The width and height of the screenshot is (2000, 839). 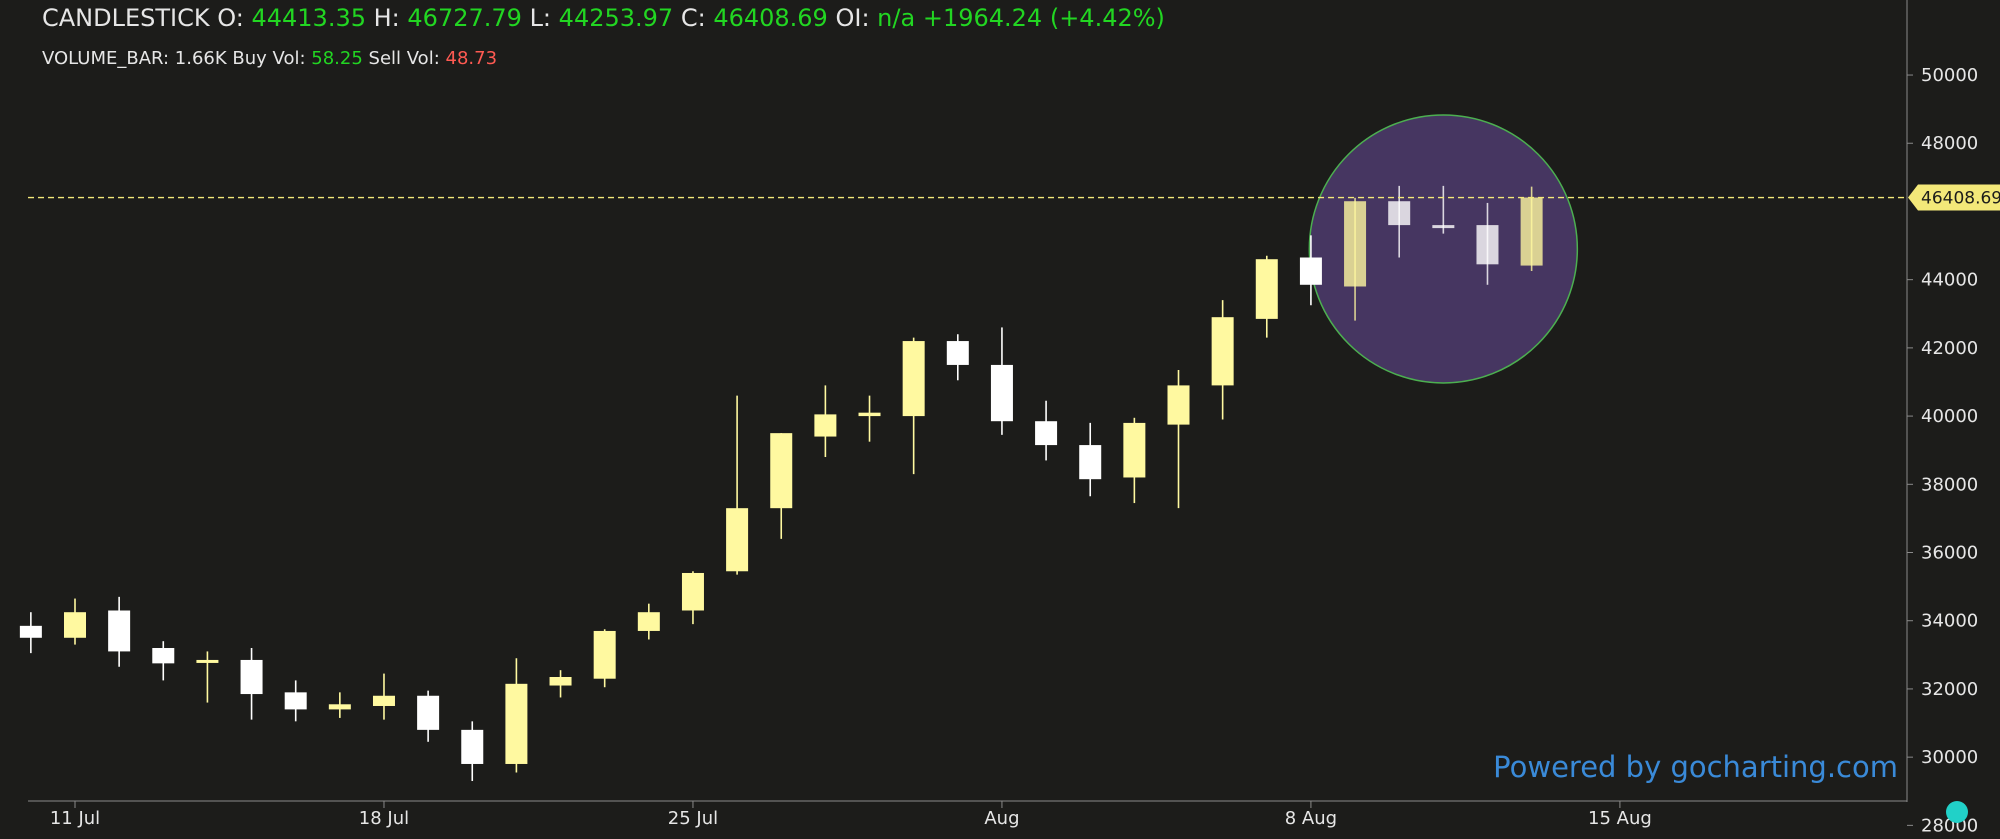 I want to click on x-tick-label: 18 Jul, so click(x=384, y=818).